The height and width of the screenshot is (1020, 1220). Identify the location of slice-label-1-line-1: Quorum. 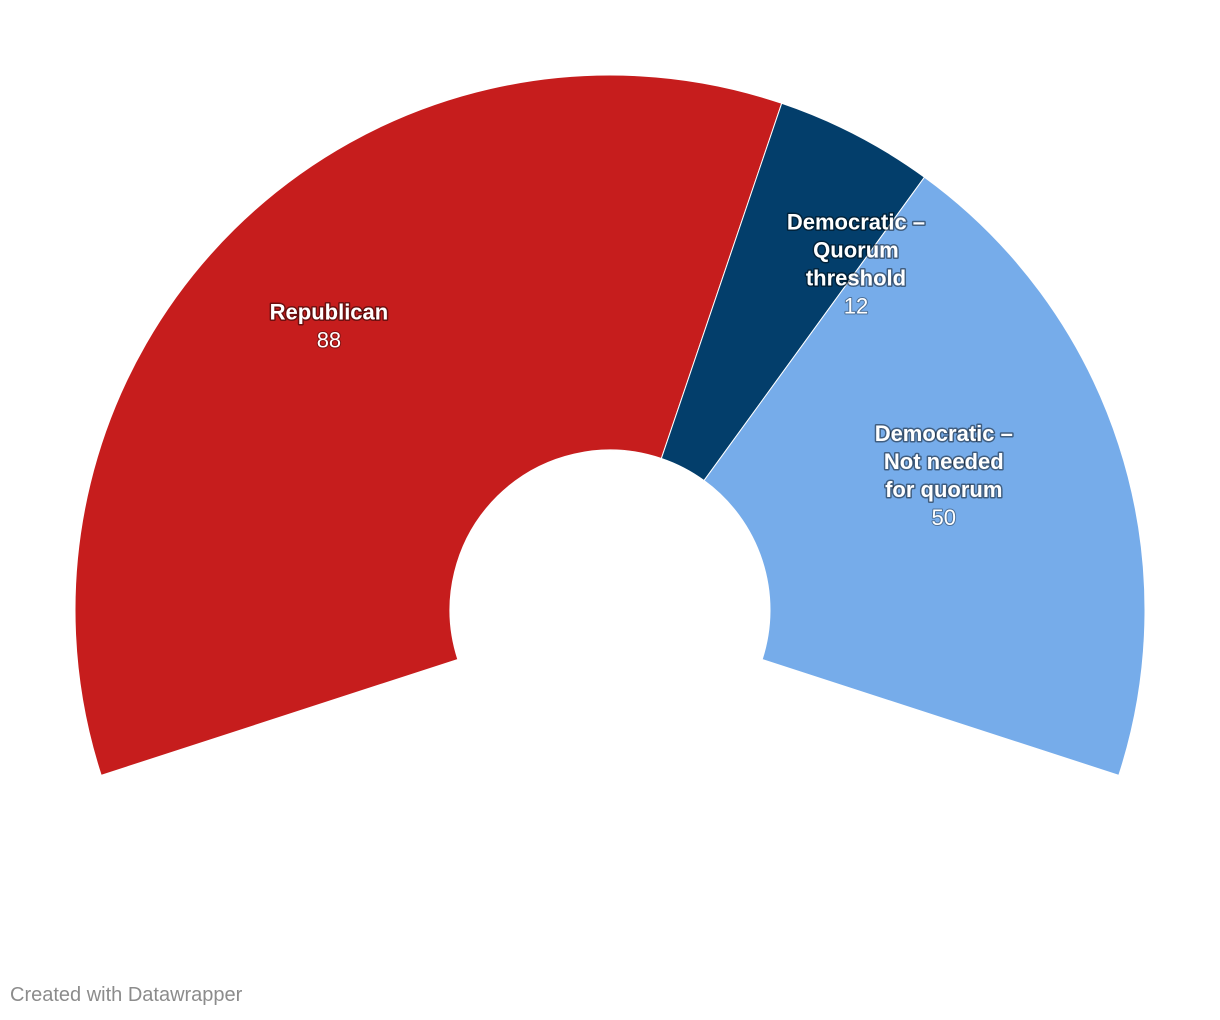
(856, 249).